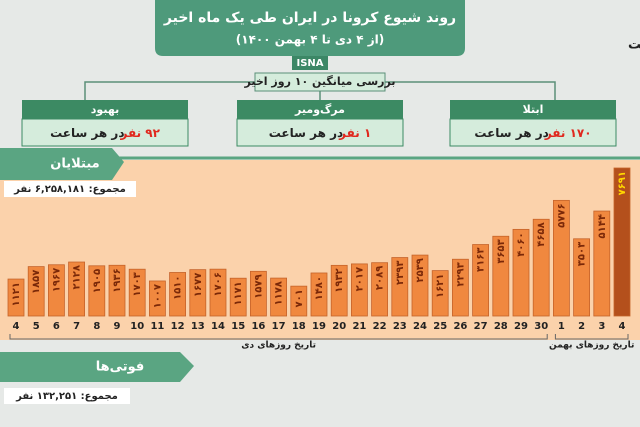 Image resolution: width=640 pixels, height=427 pixels. I want to click on group-label: تاریخ روزهای دی, so click(278, 346).